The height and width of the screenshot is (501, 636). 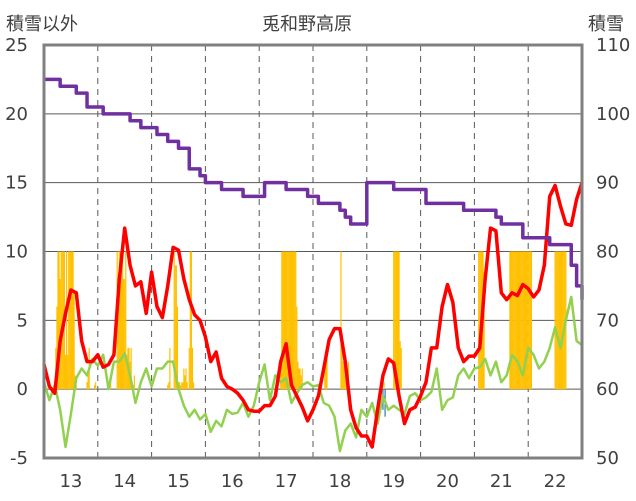 What do you see at coordinates (124, 481) in the screenshot?
I see `x-tick-label: 14` at bounding box center [124, 481].